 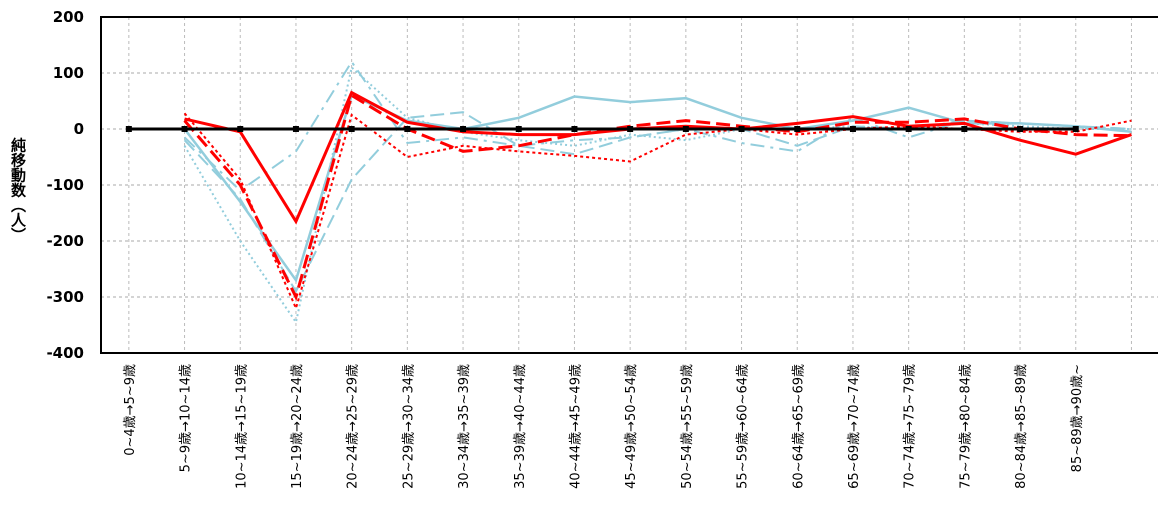 I want to click on x-tick-label: 50~54歳→55~59歳, so click(x=687, y=426).